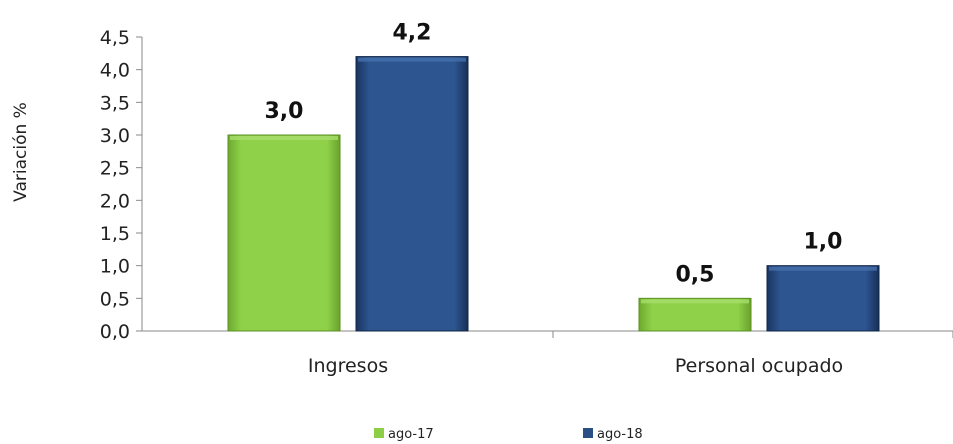  What do you see at coordinates (115, 169) in the screenshot?
I see `y-tick-label: 2,5` at bounding box center [115, 169].